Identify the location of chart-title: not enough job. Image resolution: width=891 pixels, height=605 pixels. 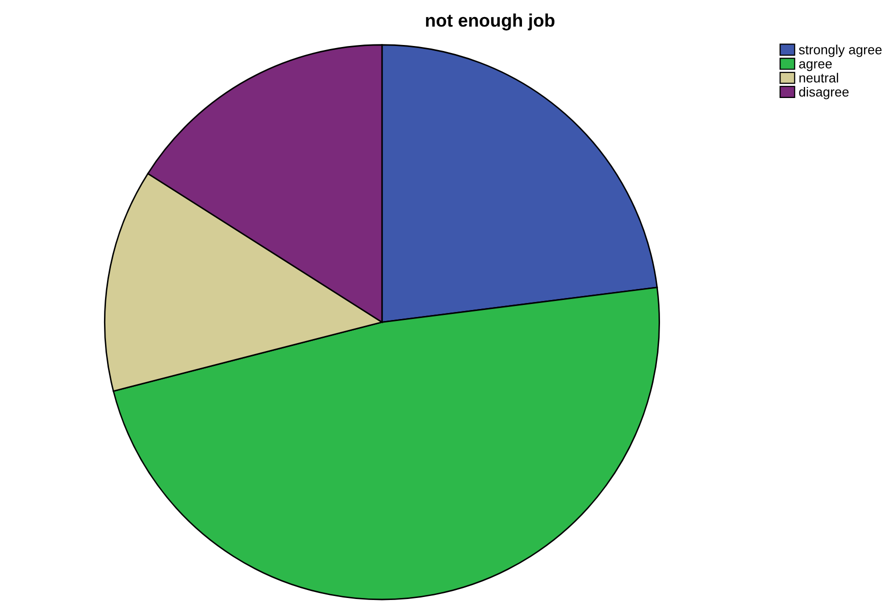
(490, 22).